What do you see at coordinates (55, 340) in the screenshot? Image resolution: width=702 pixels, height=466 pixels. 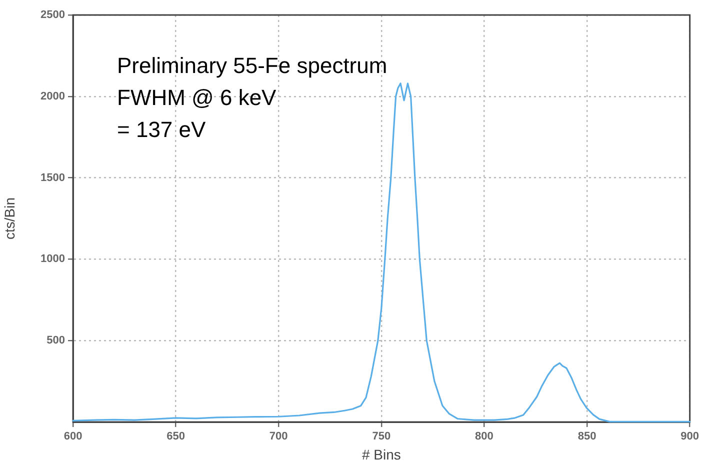 I see `y-tick-label: 500` at bounding box center [55, 340].